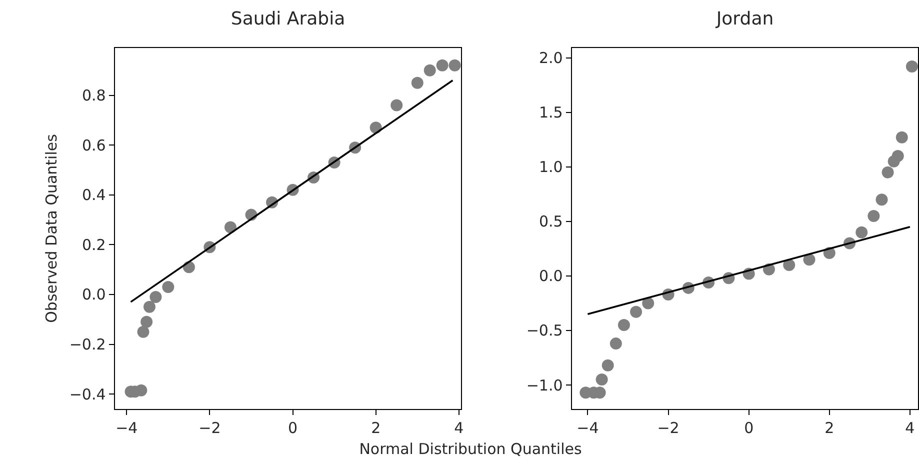 This screenshot has height=472, width=919. Describe the element at coordinates (550, 113) in the screenshot. I see `y-tick-label: 1.5` at that location.